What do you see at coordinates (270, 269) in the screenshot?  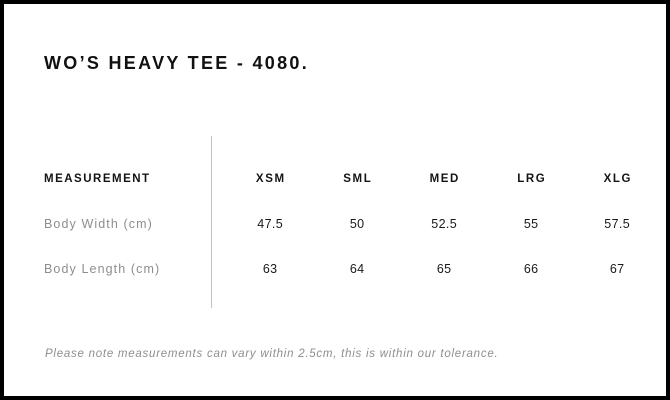 I see `cell-body-length-xsm: 63` at bounding box center [270, 269].